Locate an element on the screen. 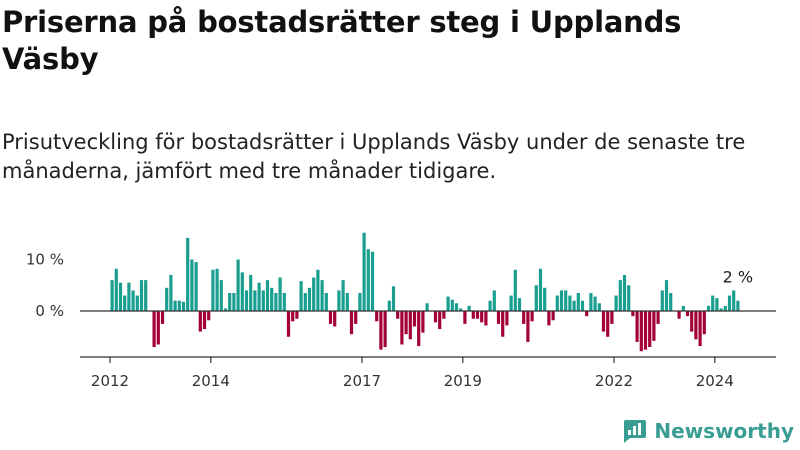  x-tick-label: 2017 is located at coordinates (362, 381).